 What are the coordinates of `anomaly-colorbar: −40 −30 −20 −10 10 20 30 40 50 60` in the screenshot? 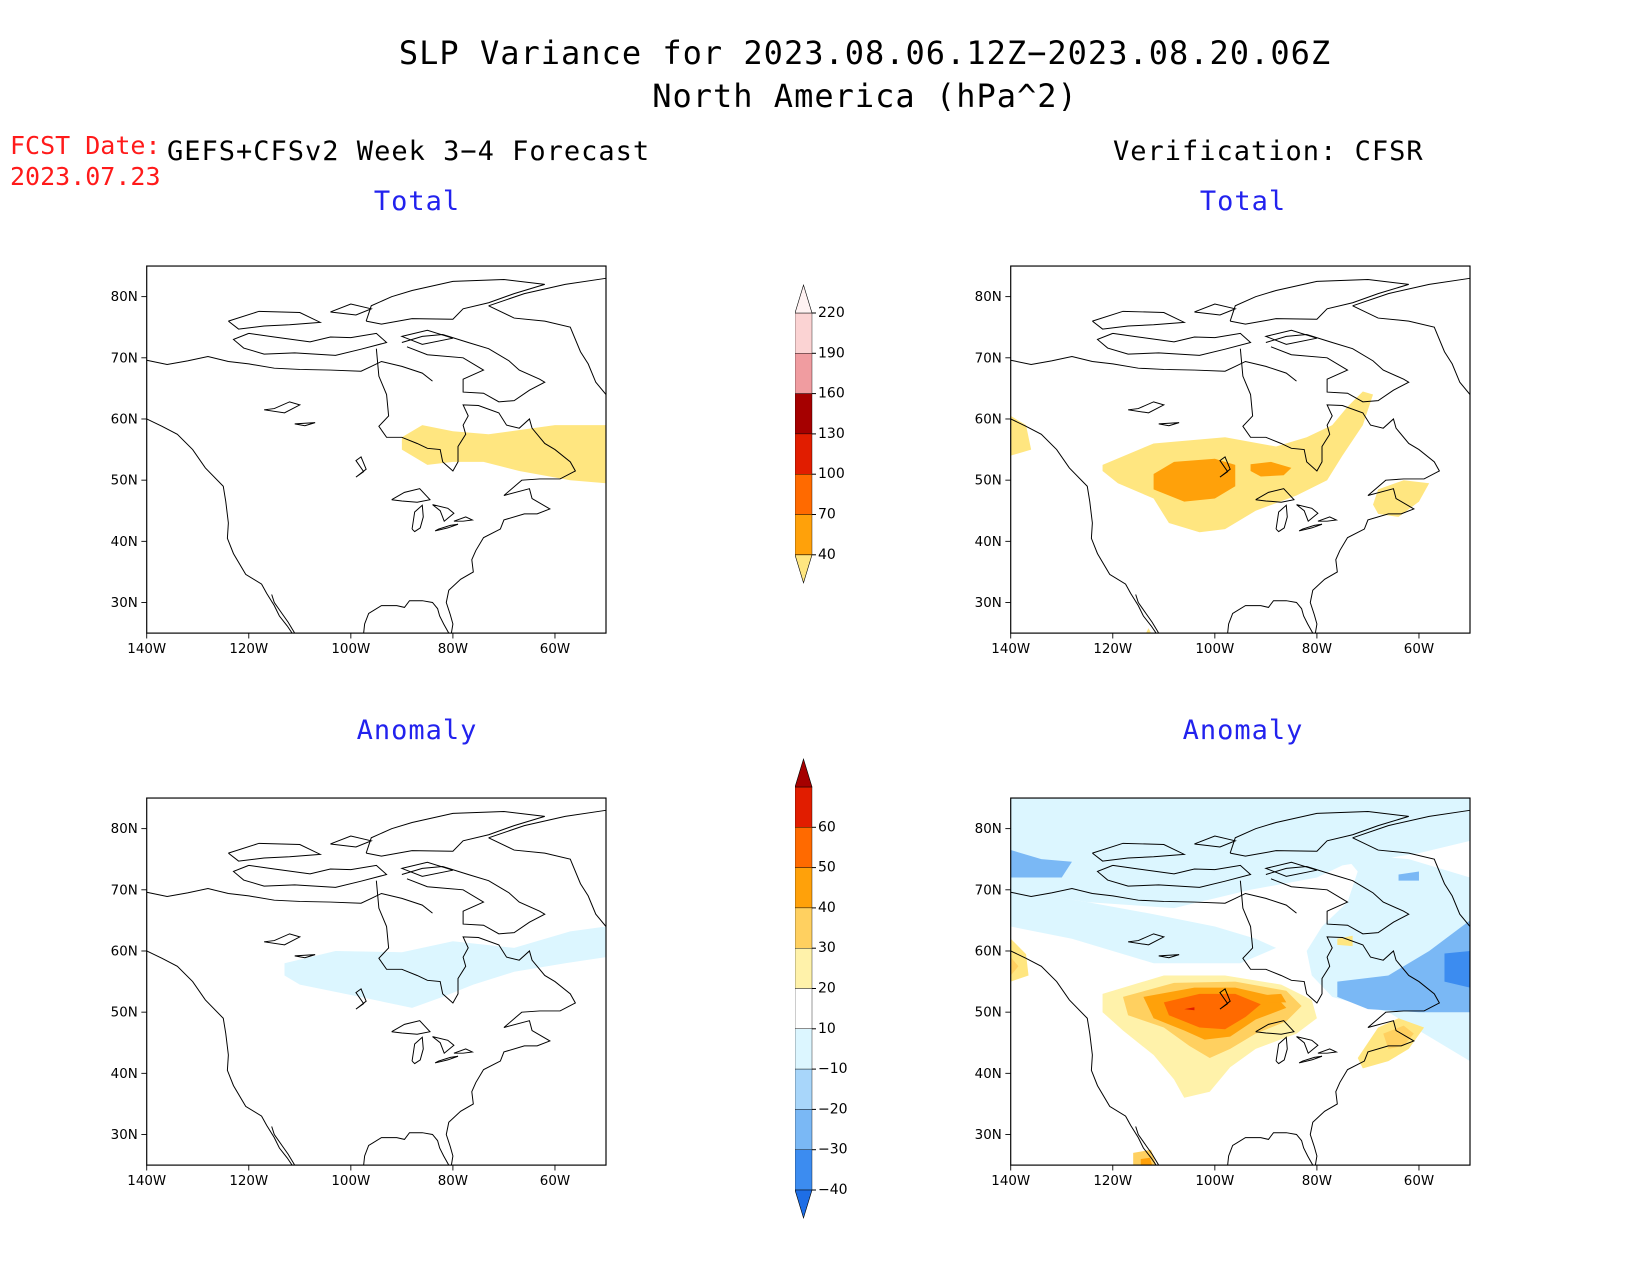 It's located at (834, 992).